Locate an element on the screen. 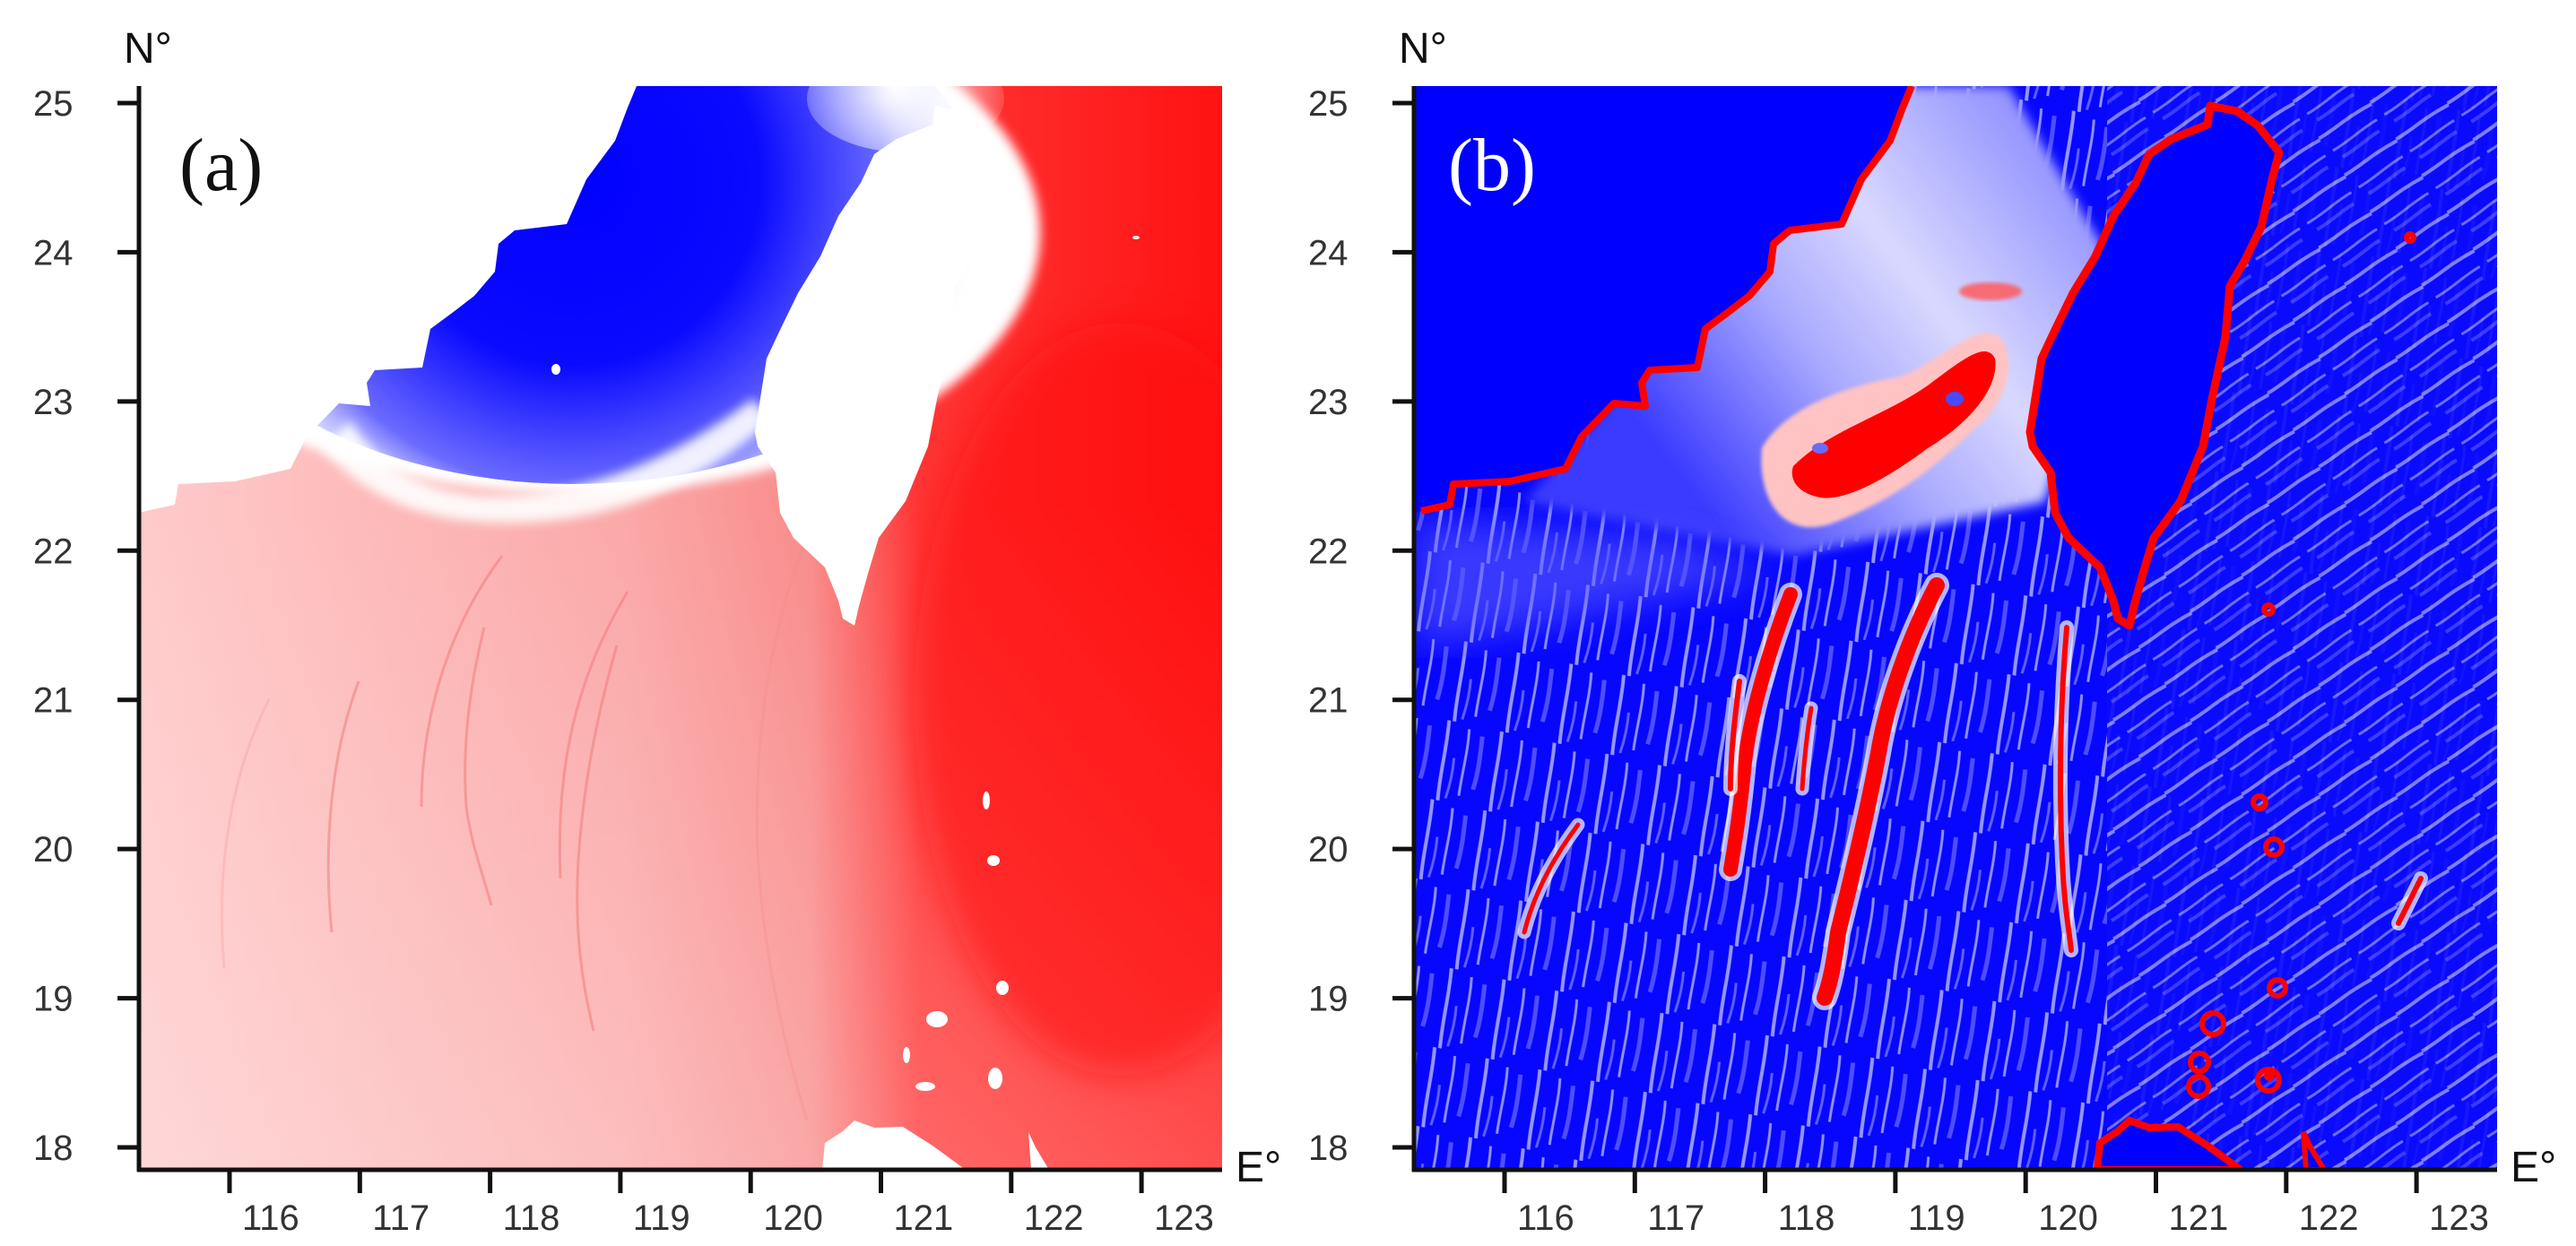  taiwan-land is located at coordinates (879, 366).